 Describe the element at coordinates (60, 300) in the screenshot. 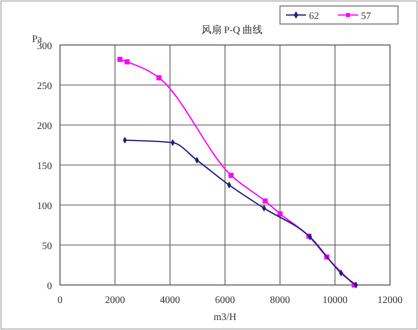

I see `x-tick-label: 0` at that location.